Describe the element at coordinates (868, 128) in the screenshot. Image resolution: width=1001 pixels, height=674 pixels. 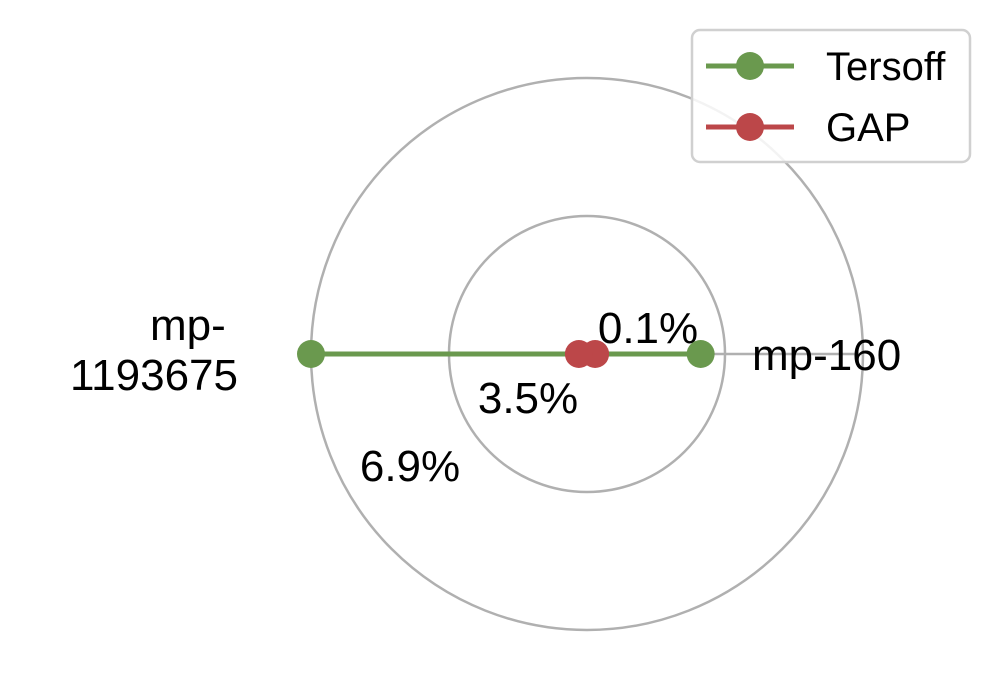
I see `legend-label-gap: GAP` at that location.